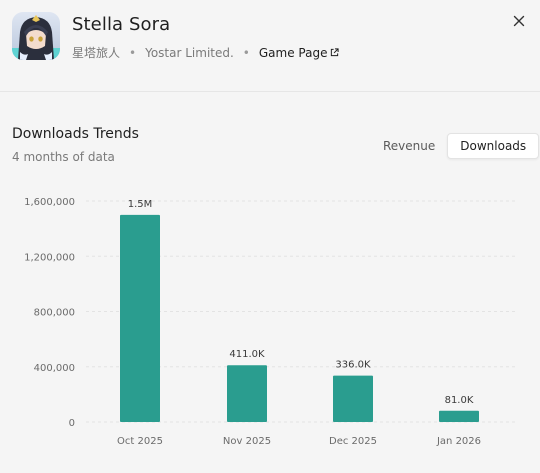 This screenshot has width=540, height=473. Describe the element at coordinates (54, 368) in the screenshot. I see `y-tick-label: 400,000` at that location.